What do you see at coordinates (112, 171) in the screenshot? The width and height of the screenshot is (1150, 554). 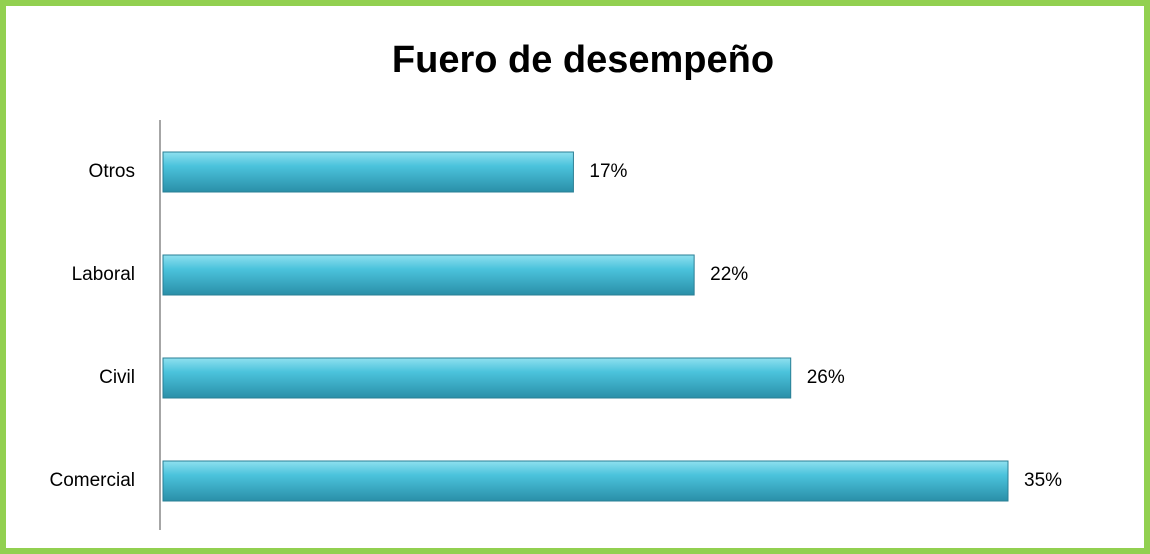 I see `category-label: Otros` at bounding box center [112, 171].